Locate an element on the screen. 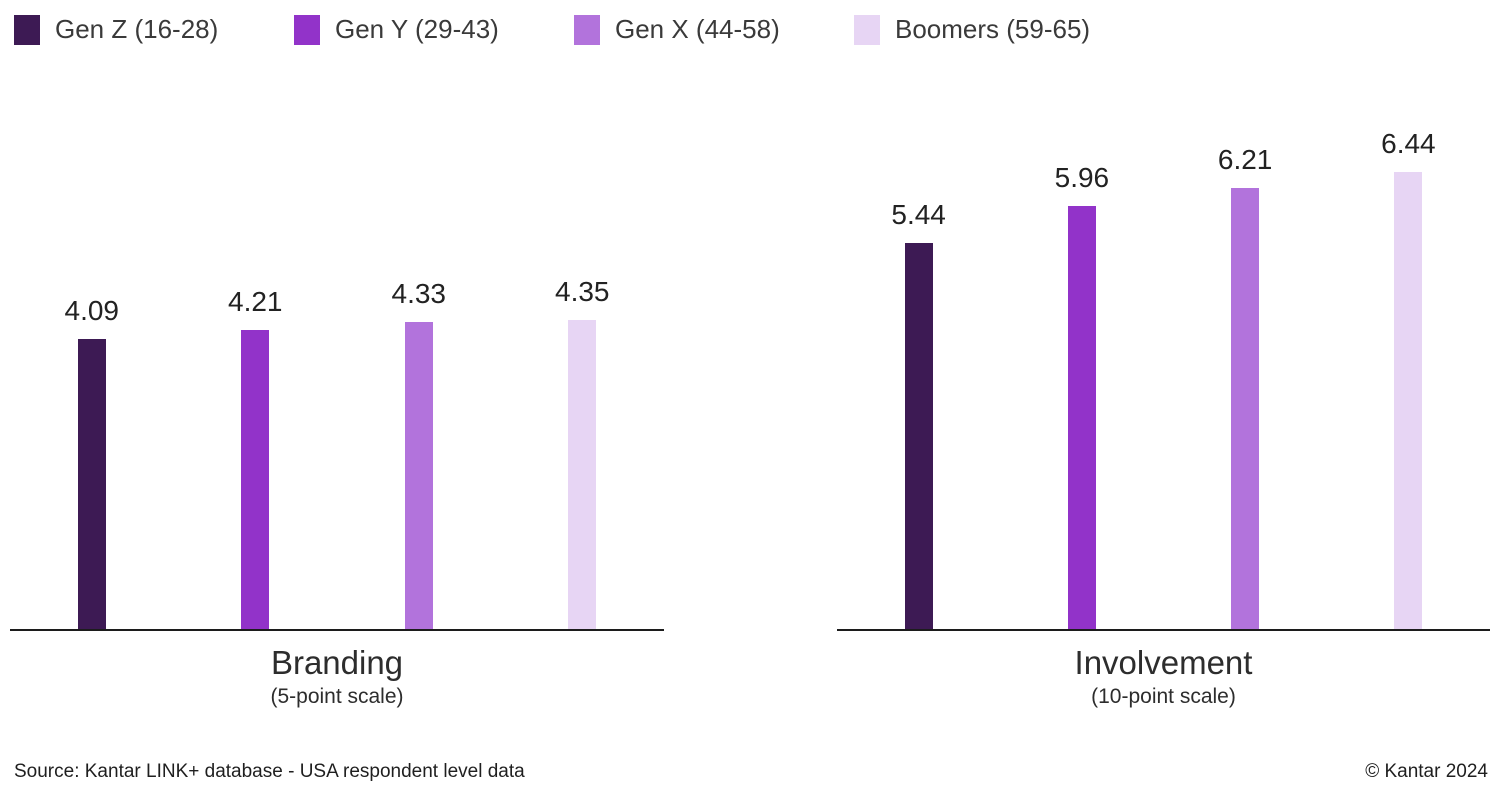 This screenshot has width=1500, height=800. bar-group-gen-x-44-58: 6.21 is located at coordinates (1245, 386).